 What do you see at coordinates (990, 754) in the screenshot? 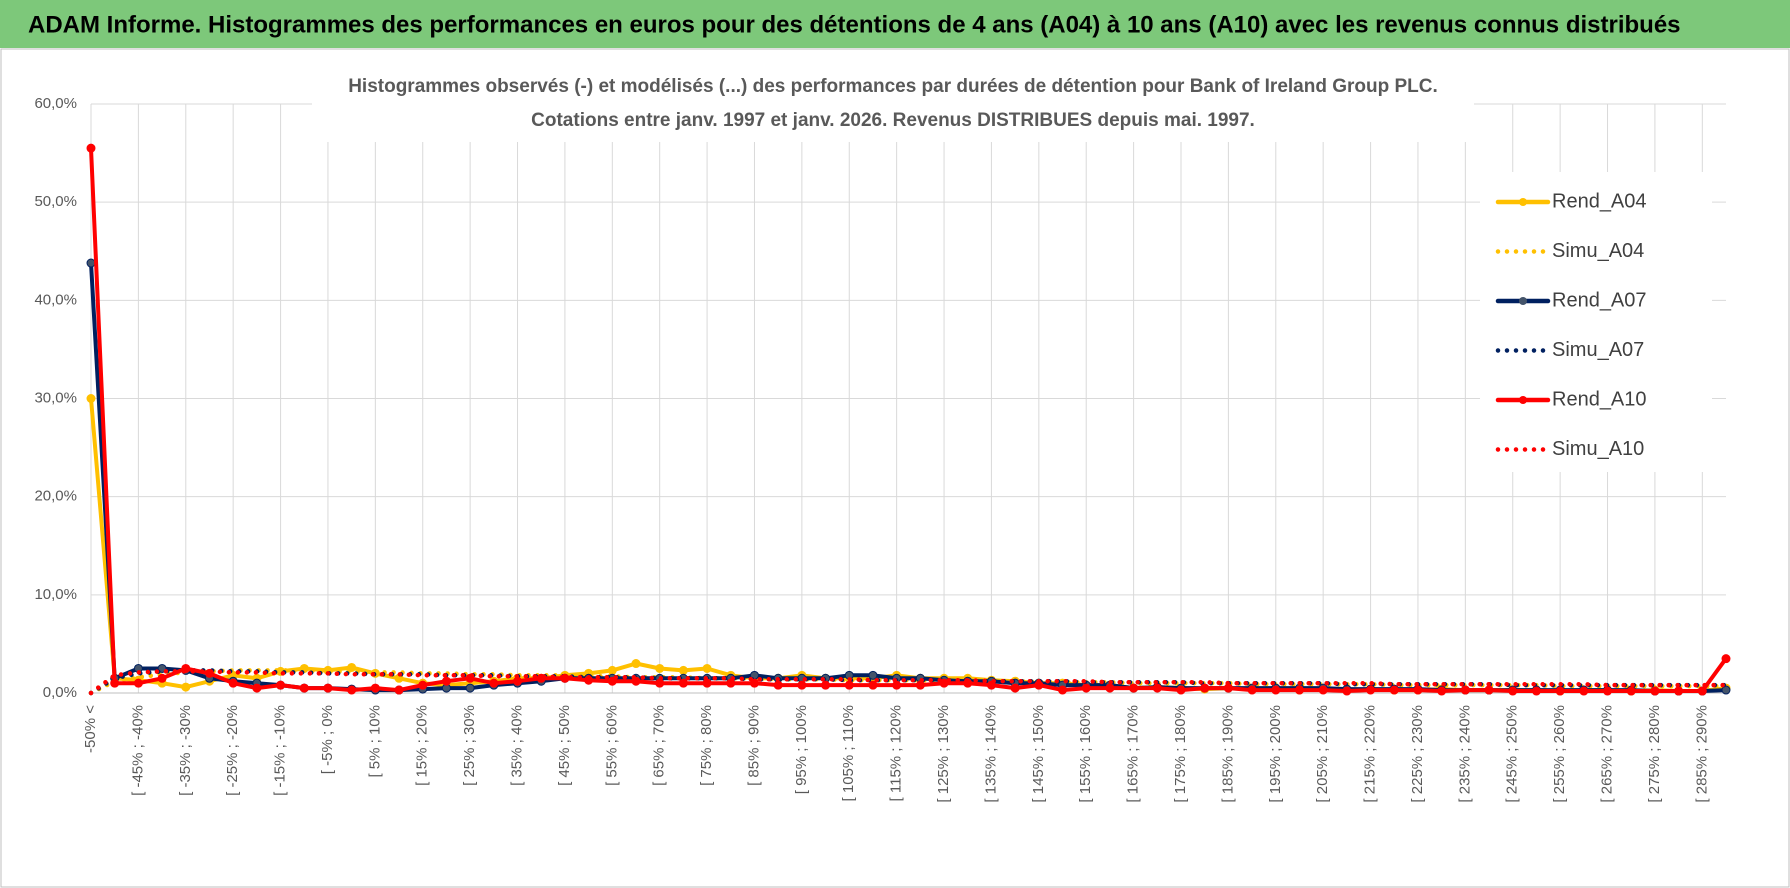
I see `x-tick-label: [ 135% ; 140%` at bounding box center [990, 754].